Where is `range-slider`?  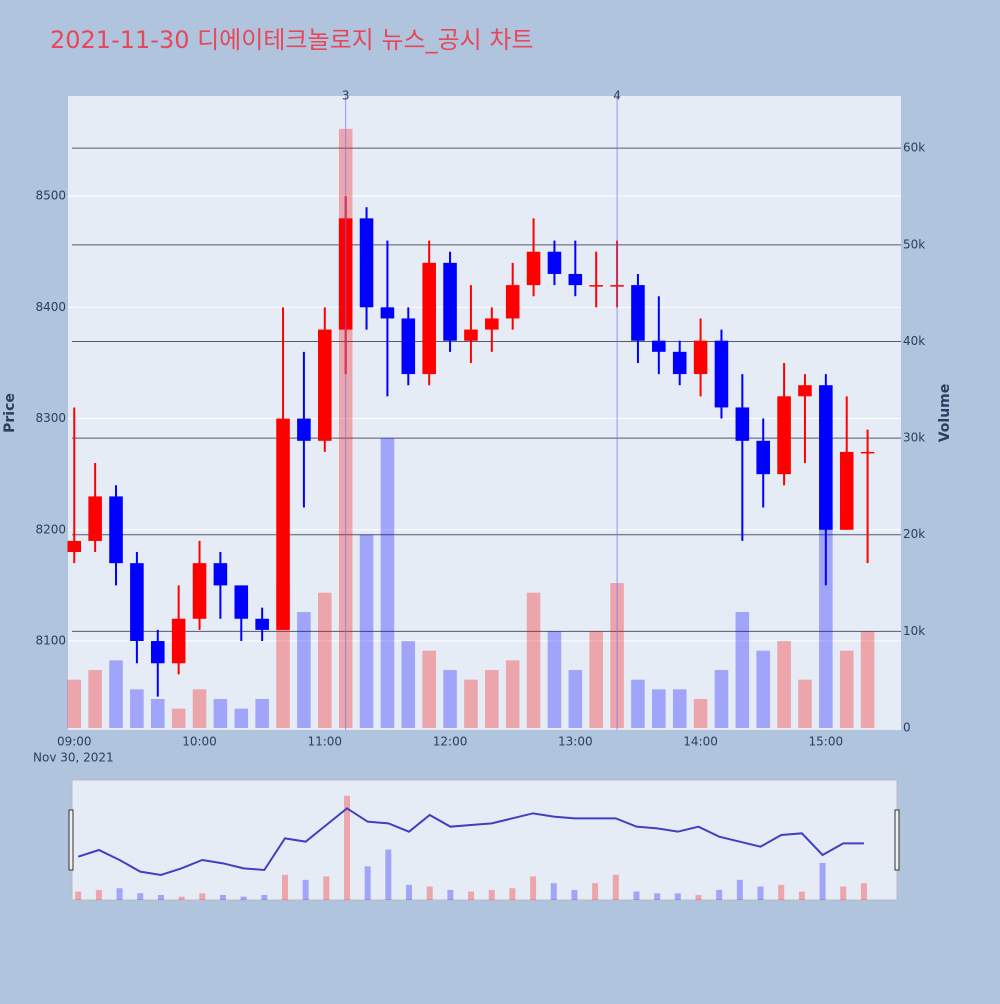
range-slider is located at coordinates (484, 840).